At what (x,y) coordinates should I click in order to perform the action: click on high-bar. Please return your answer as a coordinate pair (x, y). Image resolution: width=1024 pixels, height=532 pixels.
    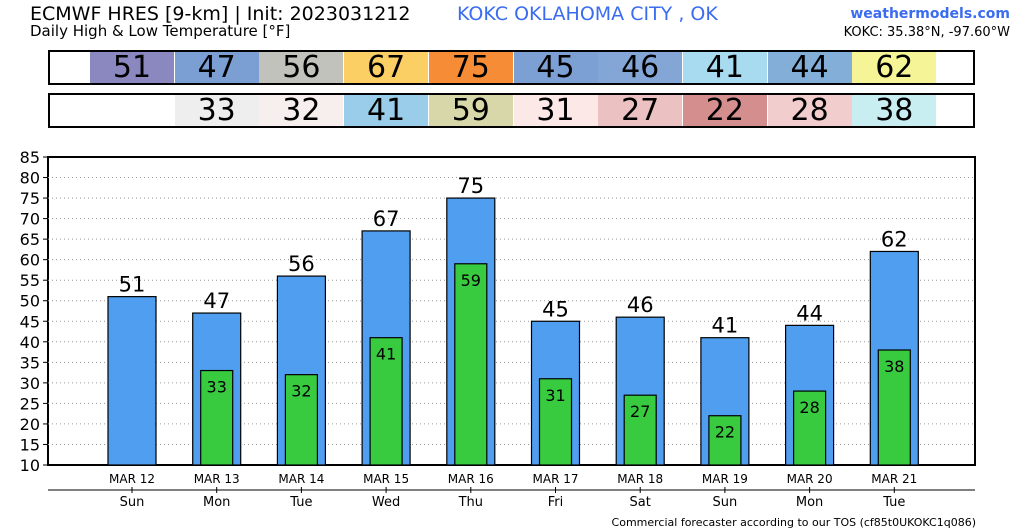
    Looking at the image, I should click on (132, 381).